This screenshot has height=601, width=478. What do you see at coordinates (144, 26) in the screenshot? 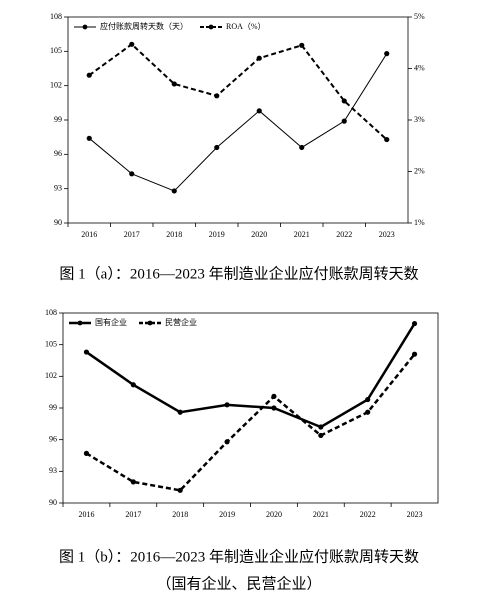
I see `legend-label: 应付账款周转天数（天）` at bounding box center [144, 26].